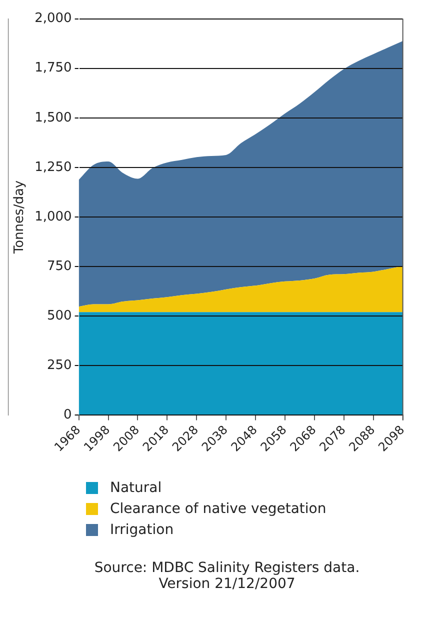 The height and width of the screenshot is (620, 424). I want to click on y-tick-label: 500, so click(59, 316).